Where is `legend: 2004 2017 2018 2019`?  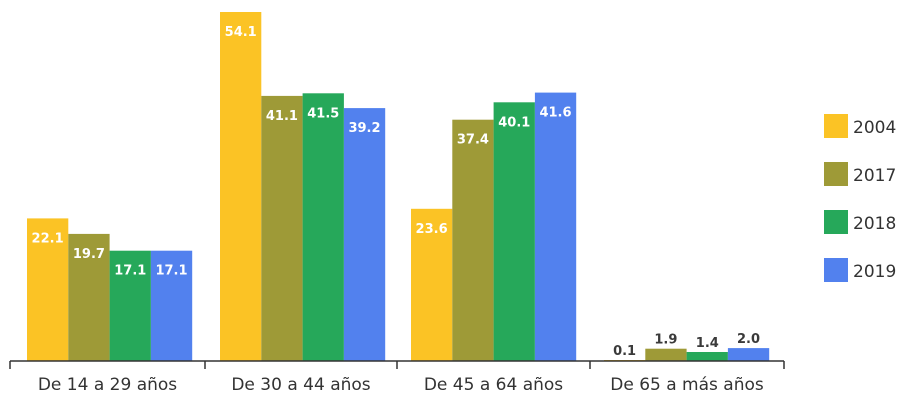
legend: 2004 2017 2018 2019 is located at coordinates (860, 198).